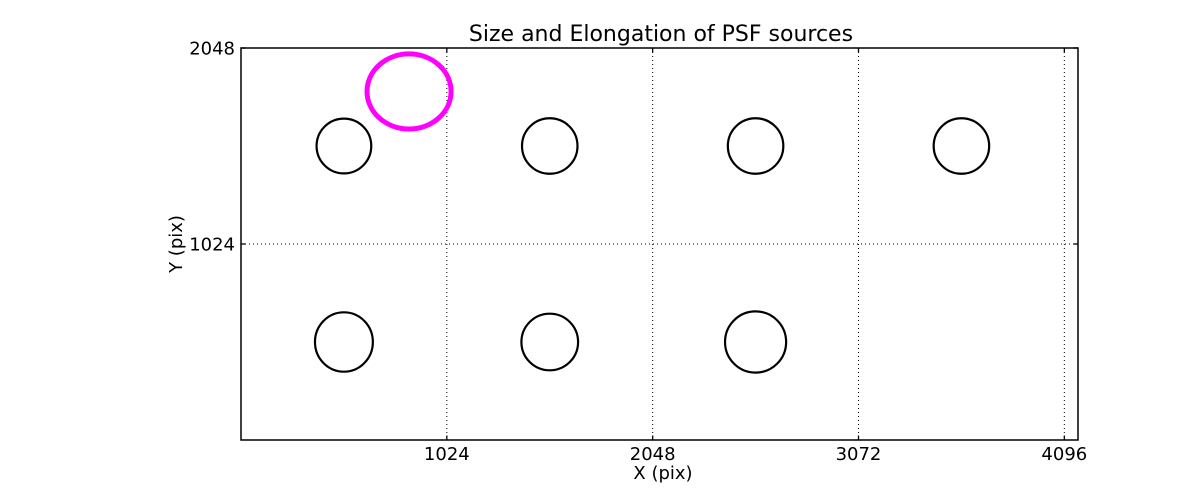  What do you see at coordinates (859, 454) in the screenshot?
I see `x-tick-label: 3072` at bounding box center [859, 454].